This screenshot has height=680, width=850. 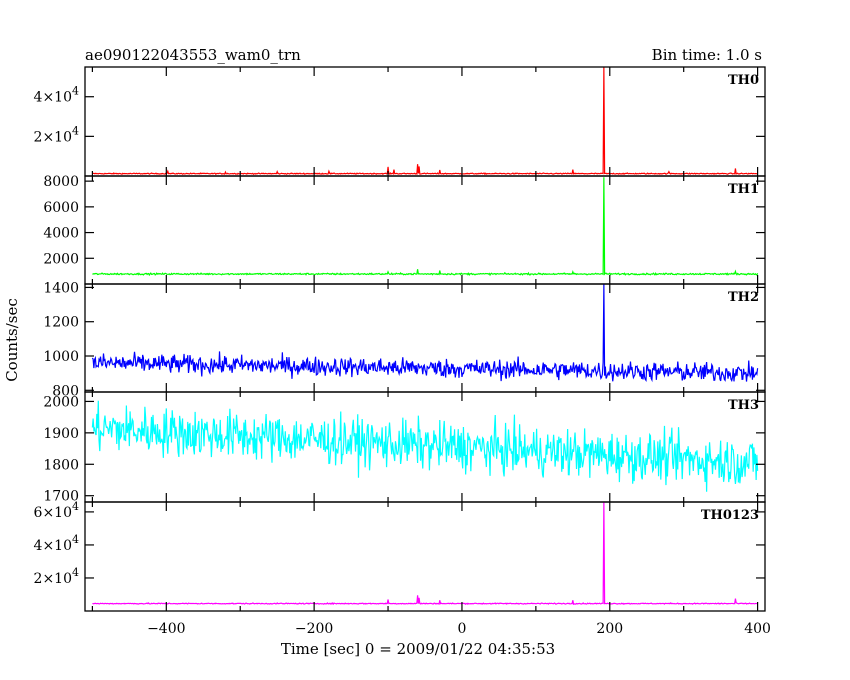 I want to click on panel-label: TH3, so click(x=743, y=405).